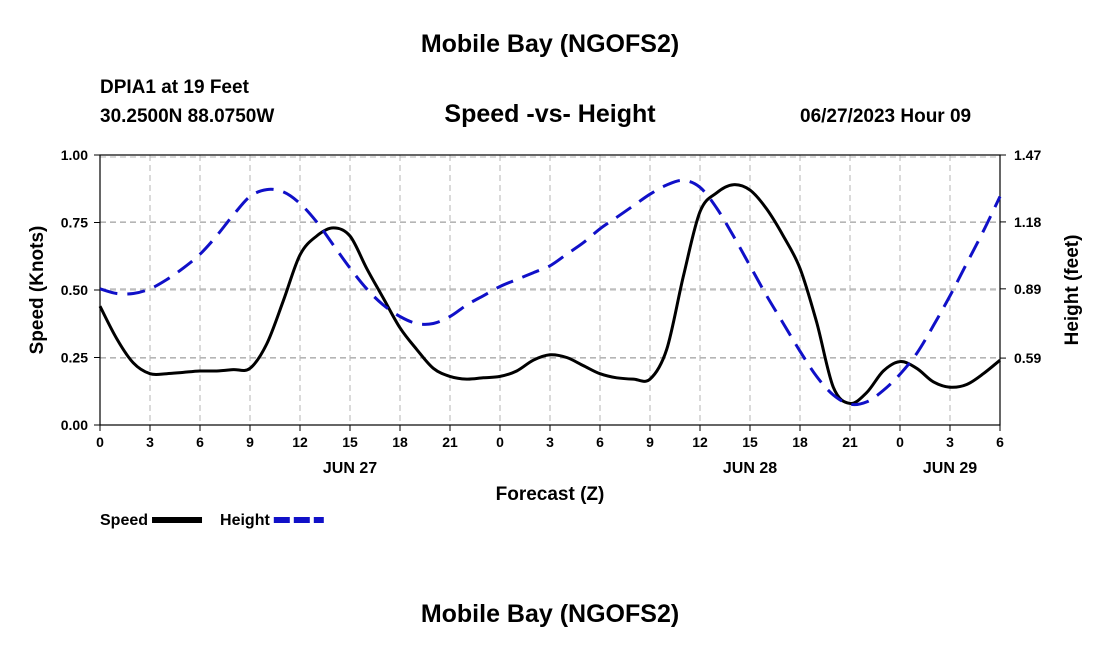 The width and height of the screenshot is (1100, 650). Describe the element at coordinates (1027, 222) in the screenshot. I see `y-tick-label-right: 1.18` at that location.